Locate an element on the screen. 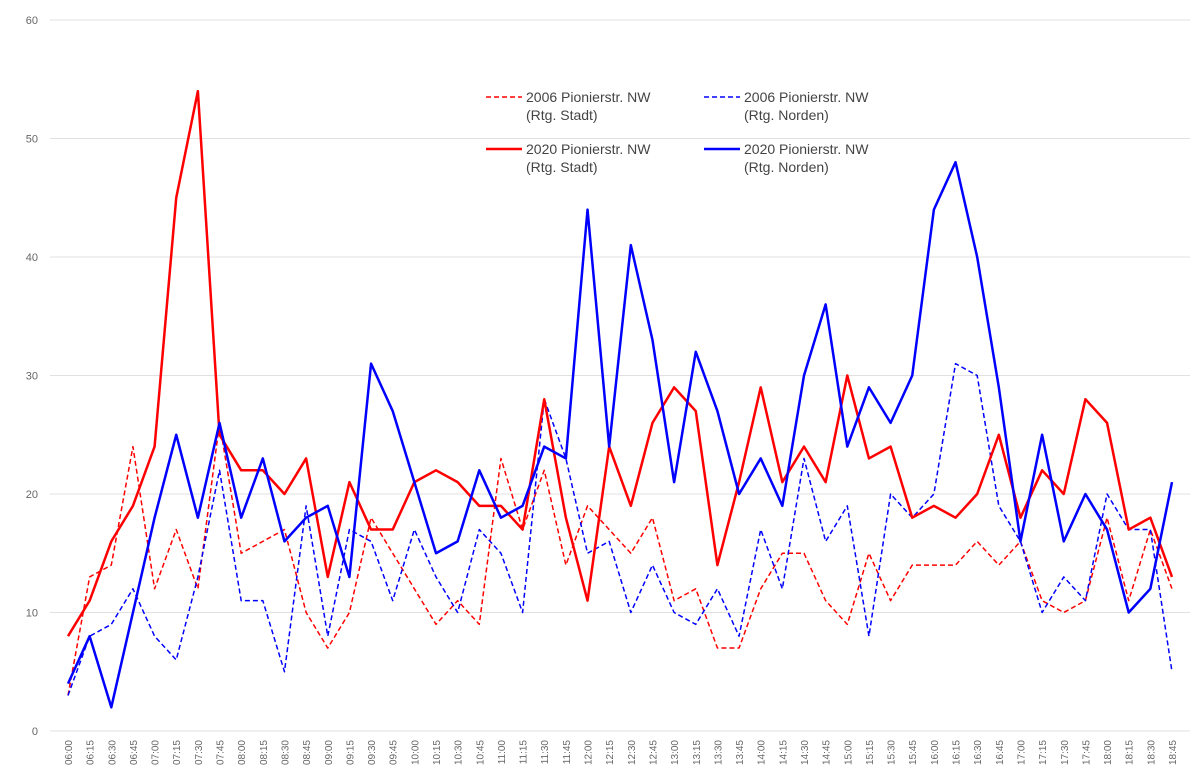 This screenshot has height=773, width=1200. y-tick-label: 20 is located at coordinates (32, 495).